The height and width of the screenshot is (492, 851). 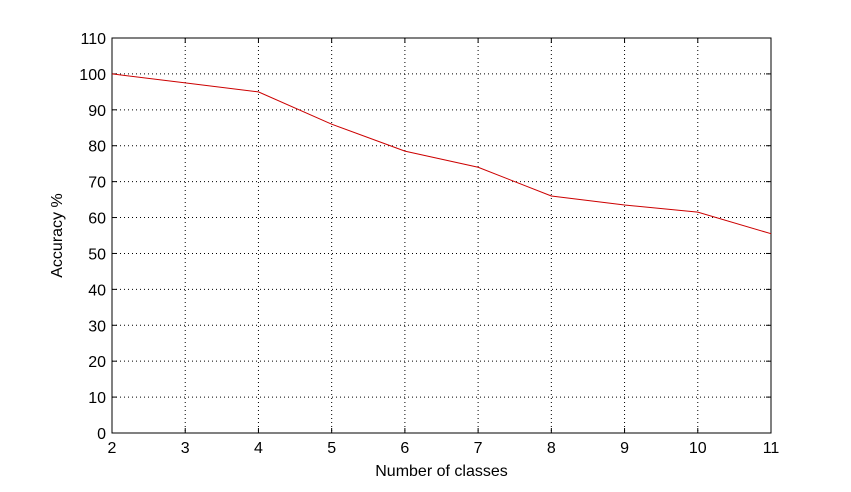 What do you see at coordinates (698, 448) in the screenshot?
I see `x-tick-label: 10` at bounding box center [698, 448].